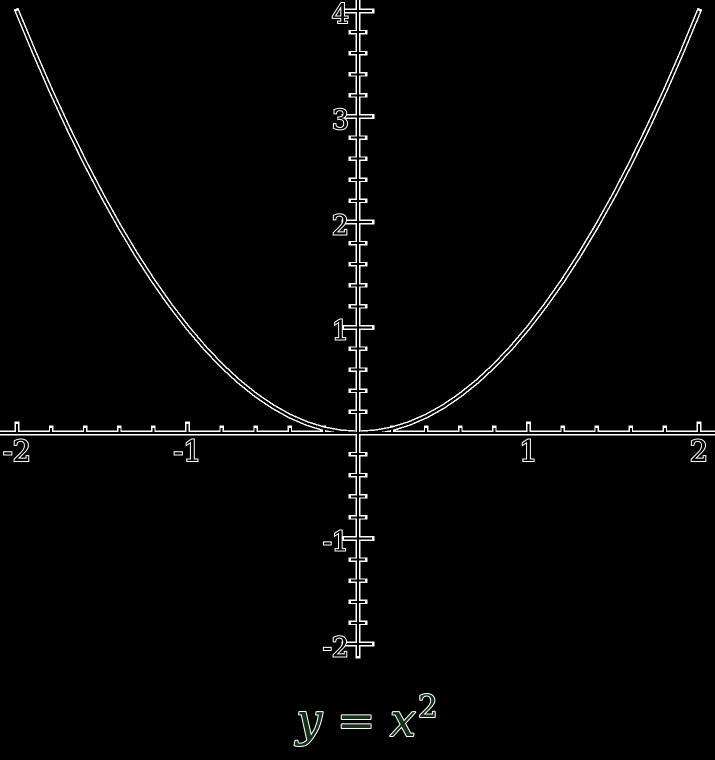 The width and height of the screenshot is (715, 760). I want to click on plot-title-main: y = x, so click(355, 720).